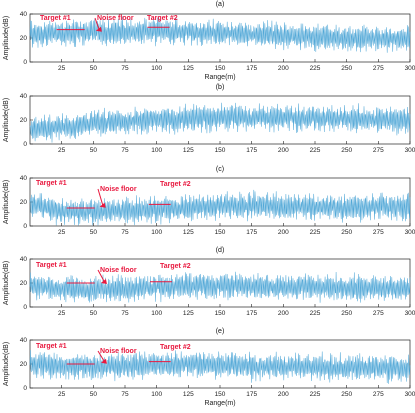  What do you see at coordinates (220, 331) in the screenshot?
I see `panel-title: (e)` at bounding box center [220, 331].